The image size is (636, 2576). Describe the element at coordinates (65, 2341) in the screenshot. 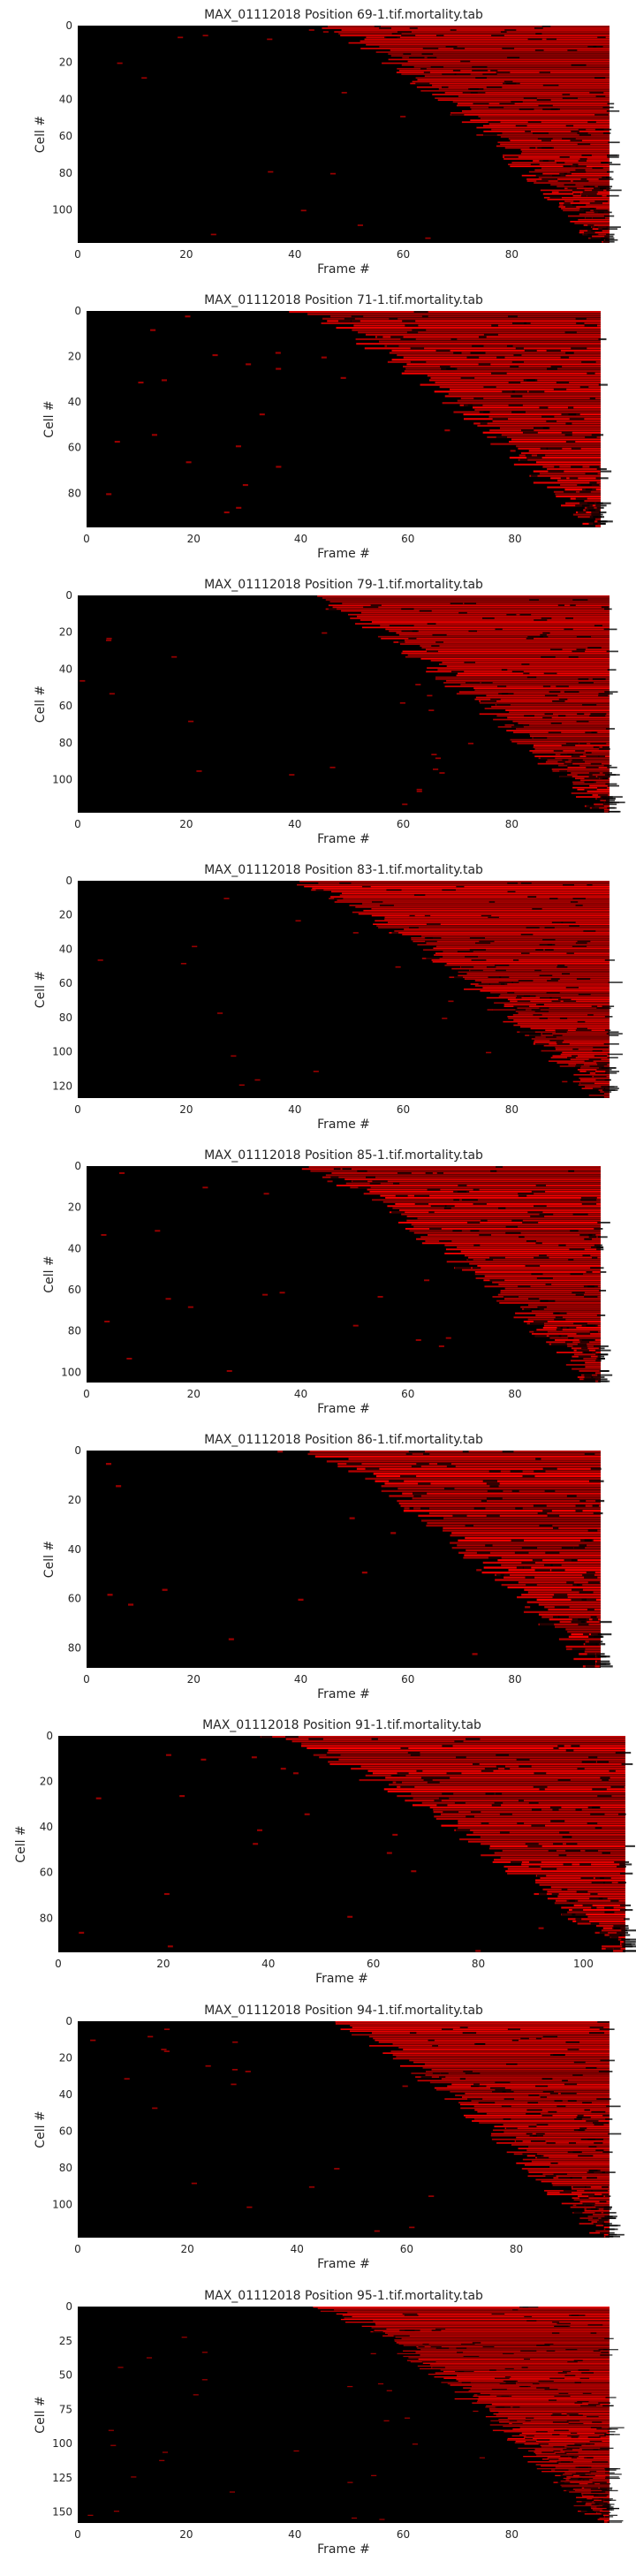

I see `y-tick-label: 25` at that location.